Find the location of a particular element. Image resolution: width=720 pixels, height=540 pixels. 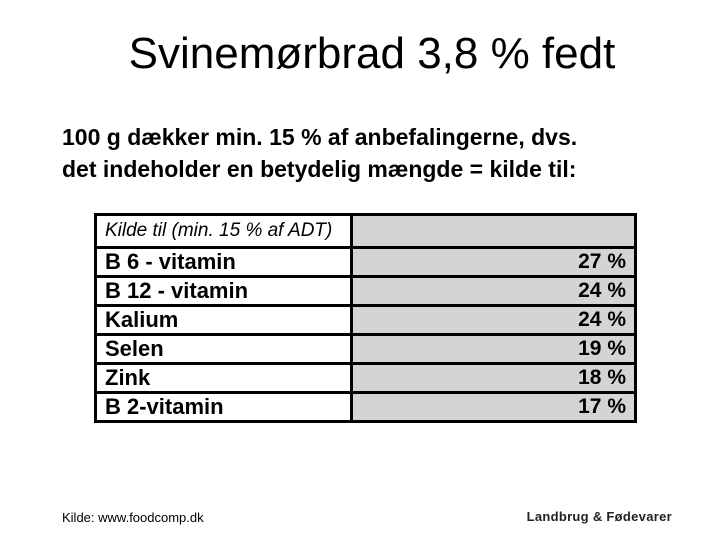

table-header-label: Kilde til (min. 15 % af ADT) is located at coordinates (223, 231).